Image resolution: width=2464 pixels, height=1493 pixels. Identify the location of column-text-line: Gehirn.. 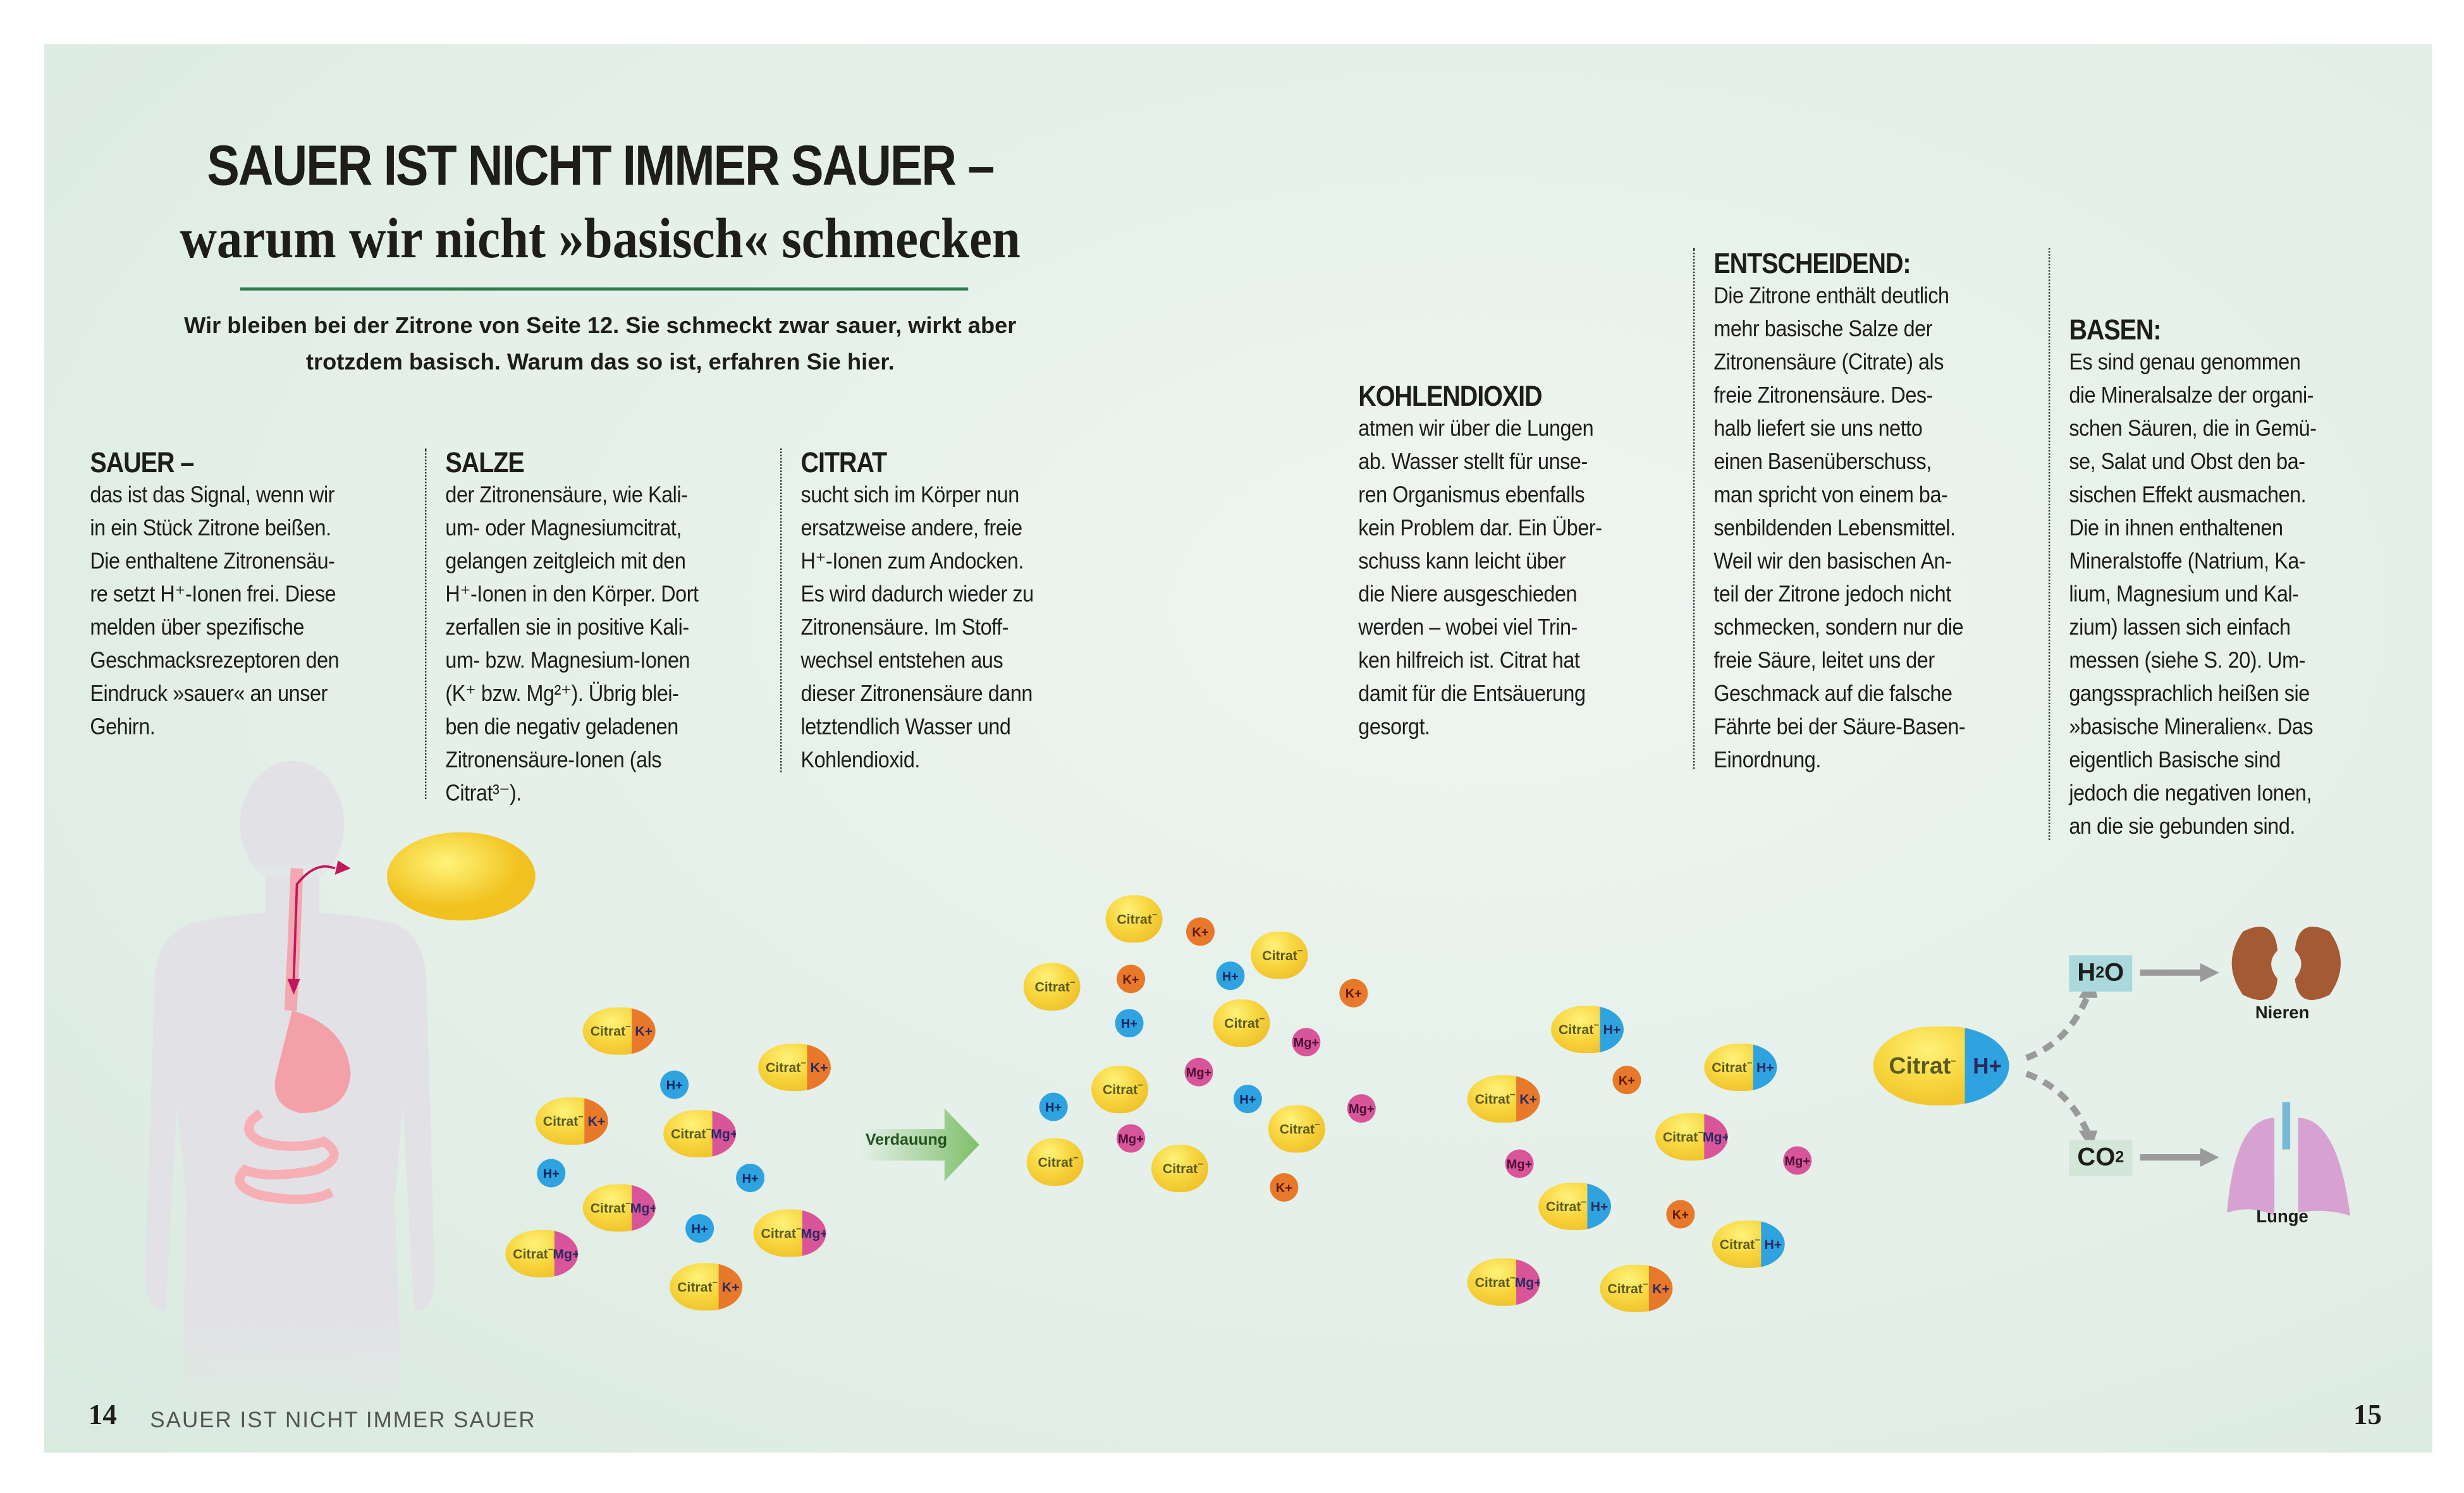
(123, 728).